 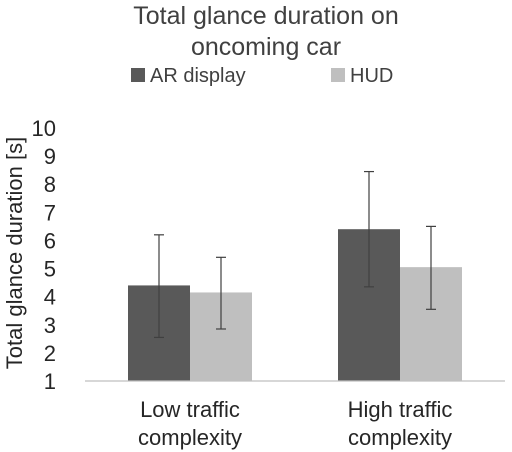 I want to click on y-tick-label: 2, so click(x=50, y=353).